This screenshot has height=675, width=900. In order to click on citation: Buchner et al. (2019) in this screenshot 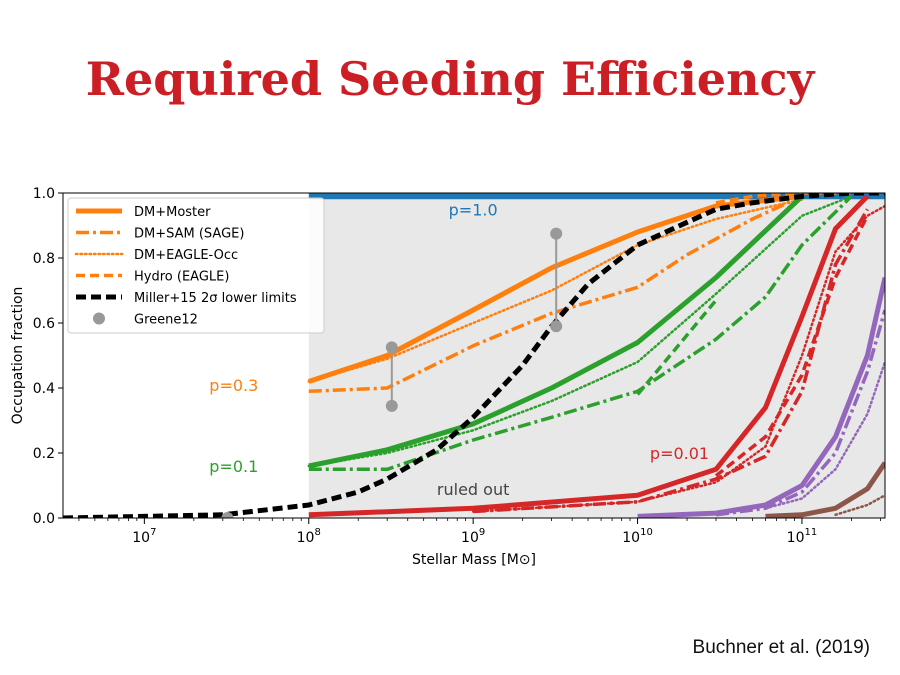, I will do `click(781, 647)`.